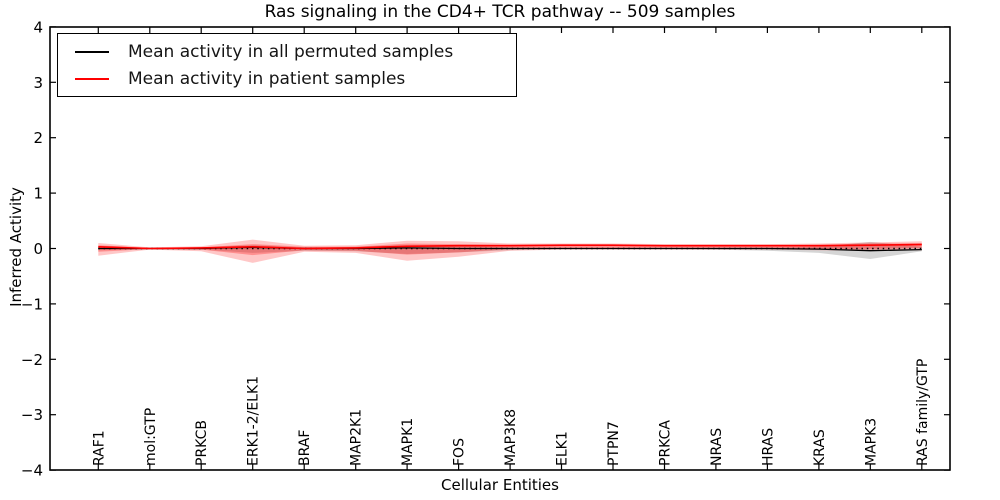 This screenshot has width=1000, height=500. I want to click on x-tick-label: FOS, so click(460, 452).